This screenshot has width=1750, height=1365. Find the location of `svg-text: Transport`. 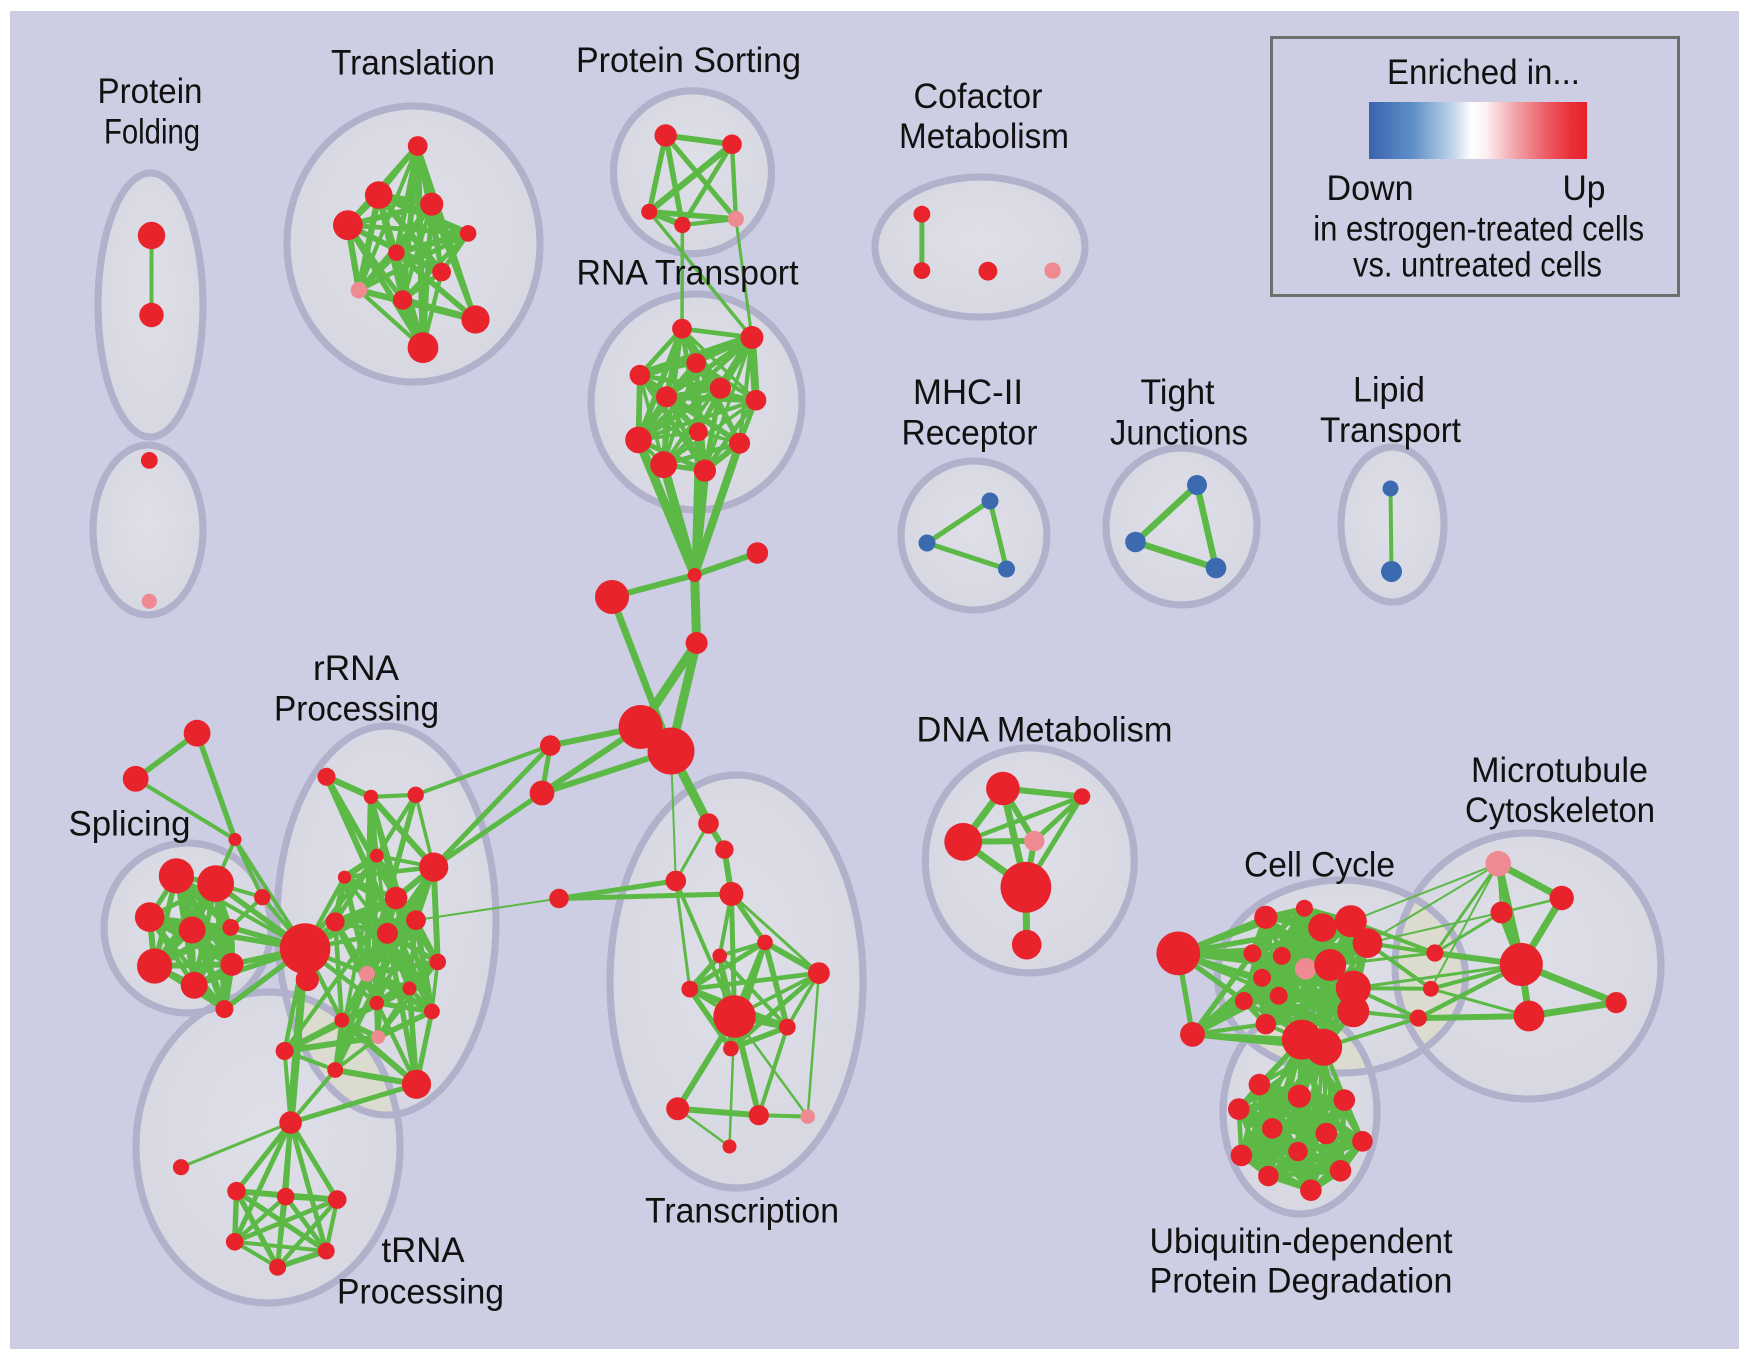

svg-text: Transport is located at coordinates (1390, 430).